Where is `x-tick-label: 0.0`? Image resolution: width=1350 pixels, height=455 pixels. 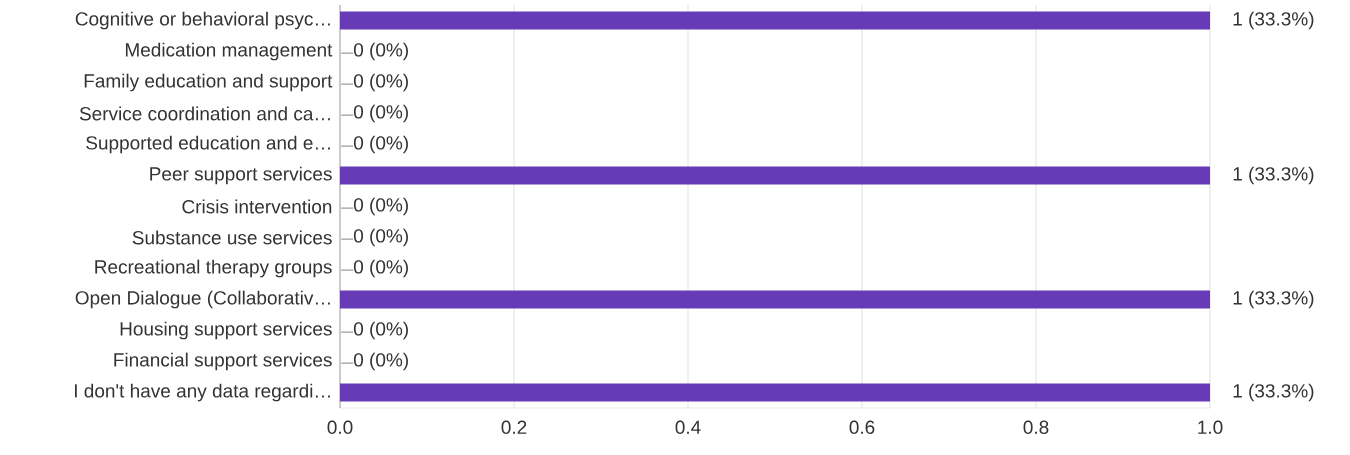 x-tick-label: 0.0 is located at coordinates (340, 427).